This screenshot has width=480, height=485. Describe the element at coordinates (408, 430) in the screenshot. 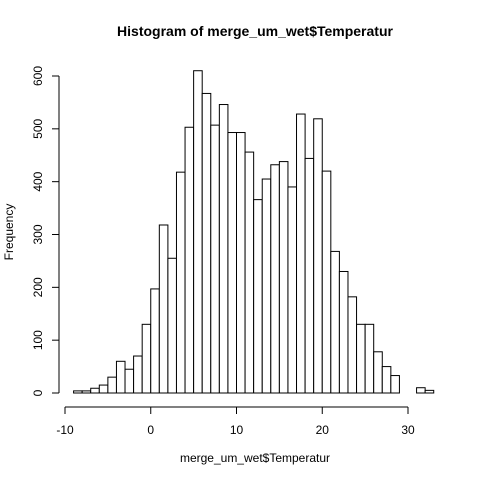

I see `x-tick-label: 30` at that location.